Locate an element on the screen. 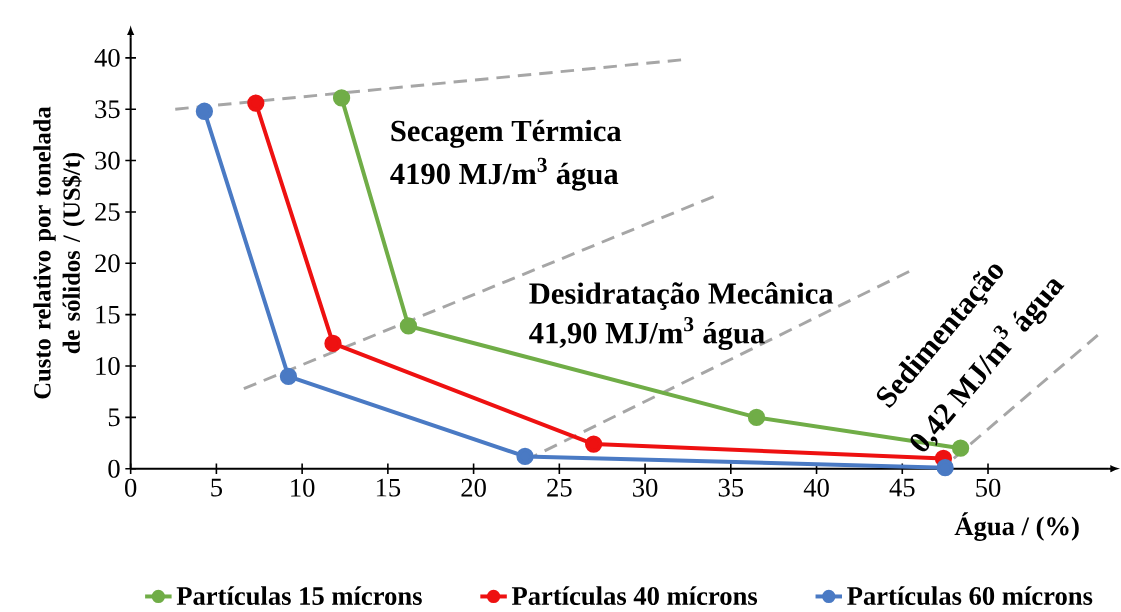 Image resolution: width=1121 pixels, height=612 pixels. annotation: 41,90 MJ/m$^{3}$ água is located at coordinates (647, 333).